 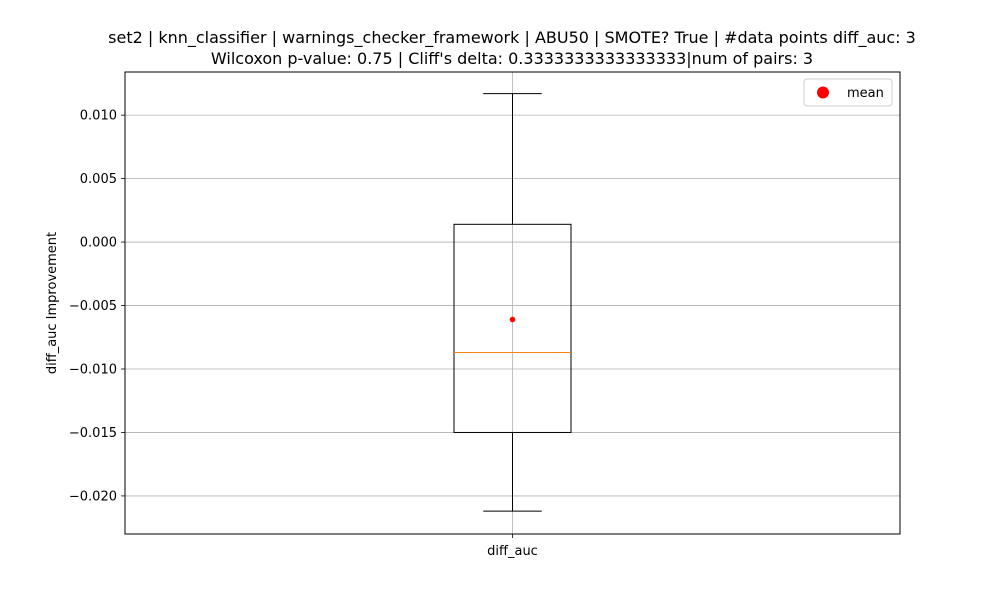 What do you see at coordinates (93, 306) in the screenshot?
I see `y-tick-label: −0.005` at bounding box center [93, 306].